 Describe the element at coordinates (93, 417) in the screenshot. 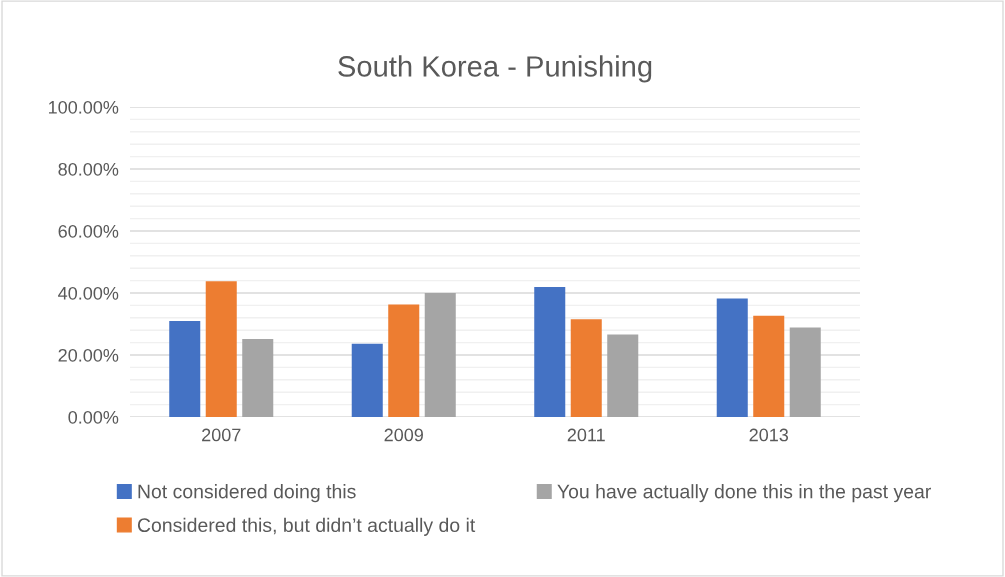

I see `y-tick-label: 0.00%` at that location.